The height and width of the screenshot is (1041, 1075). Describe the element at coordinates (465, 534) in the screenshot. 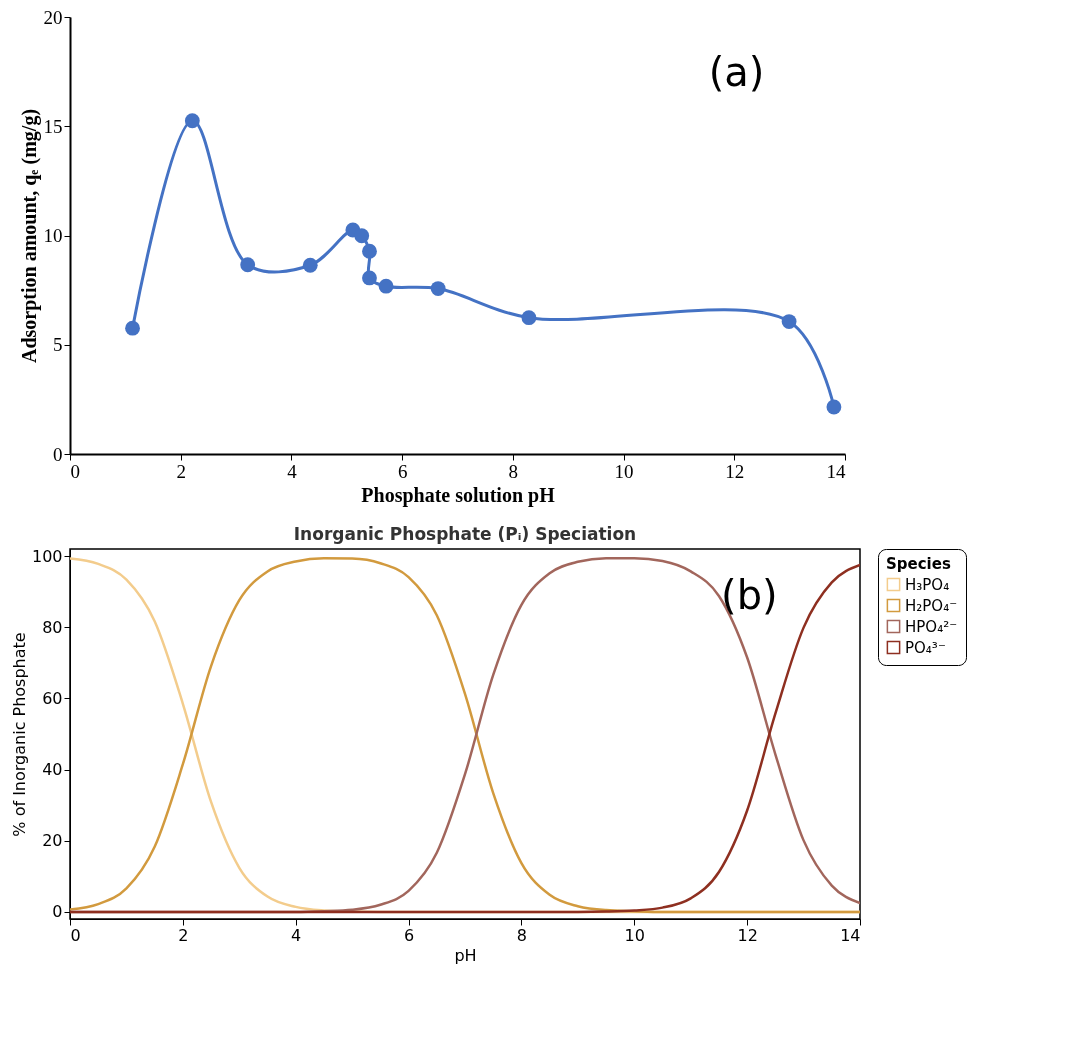

I see `chart-title: Inorganic Phosphate (Pᵢ) Speciation` at that location.